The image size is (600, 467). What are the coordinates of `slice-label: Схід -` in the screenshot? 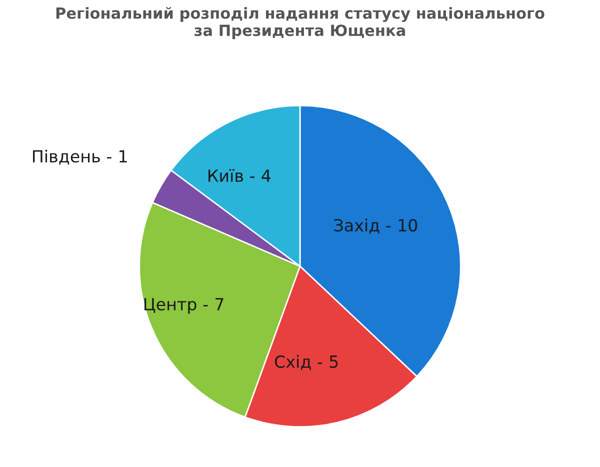 It's located at (298, 362).